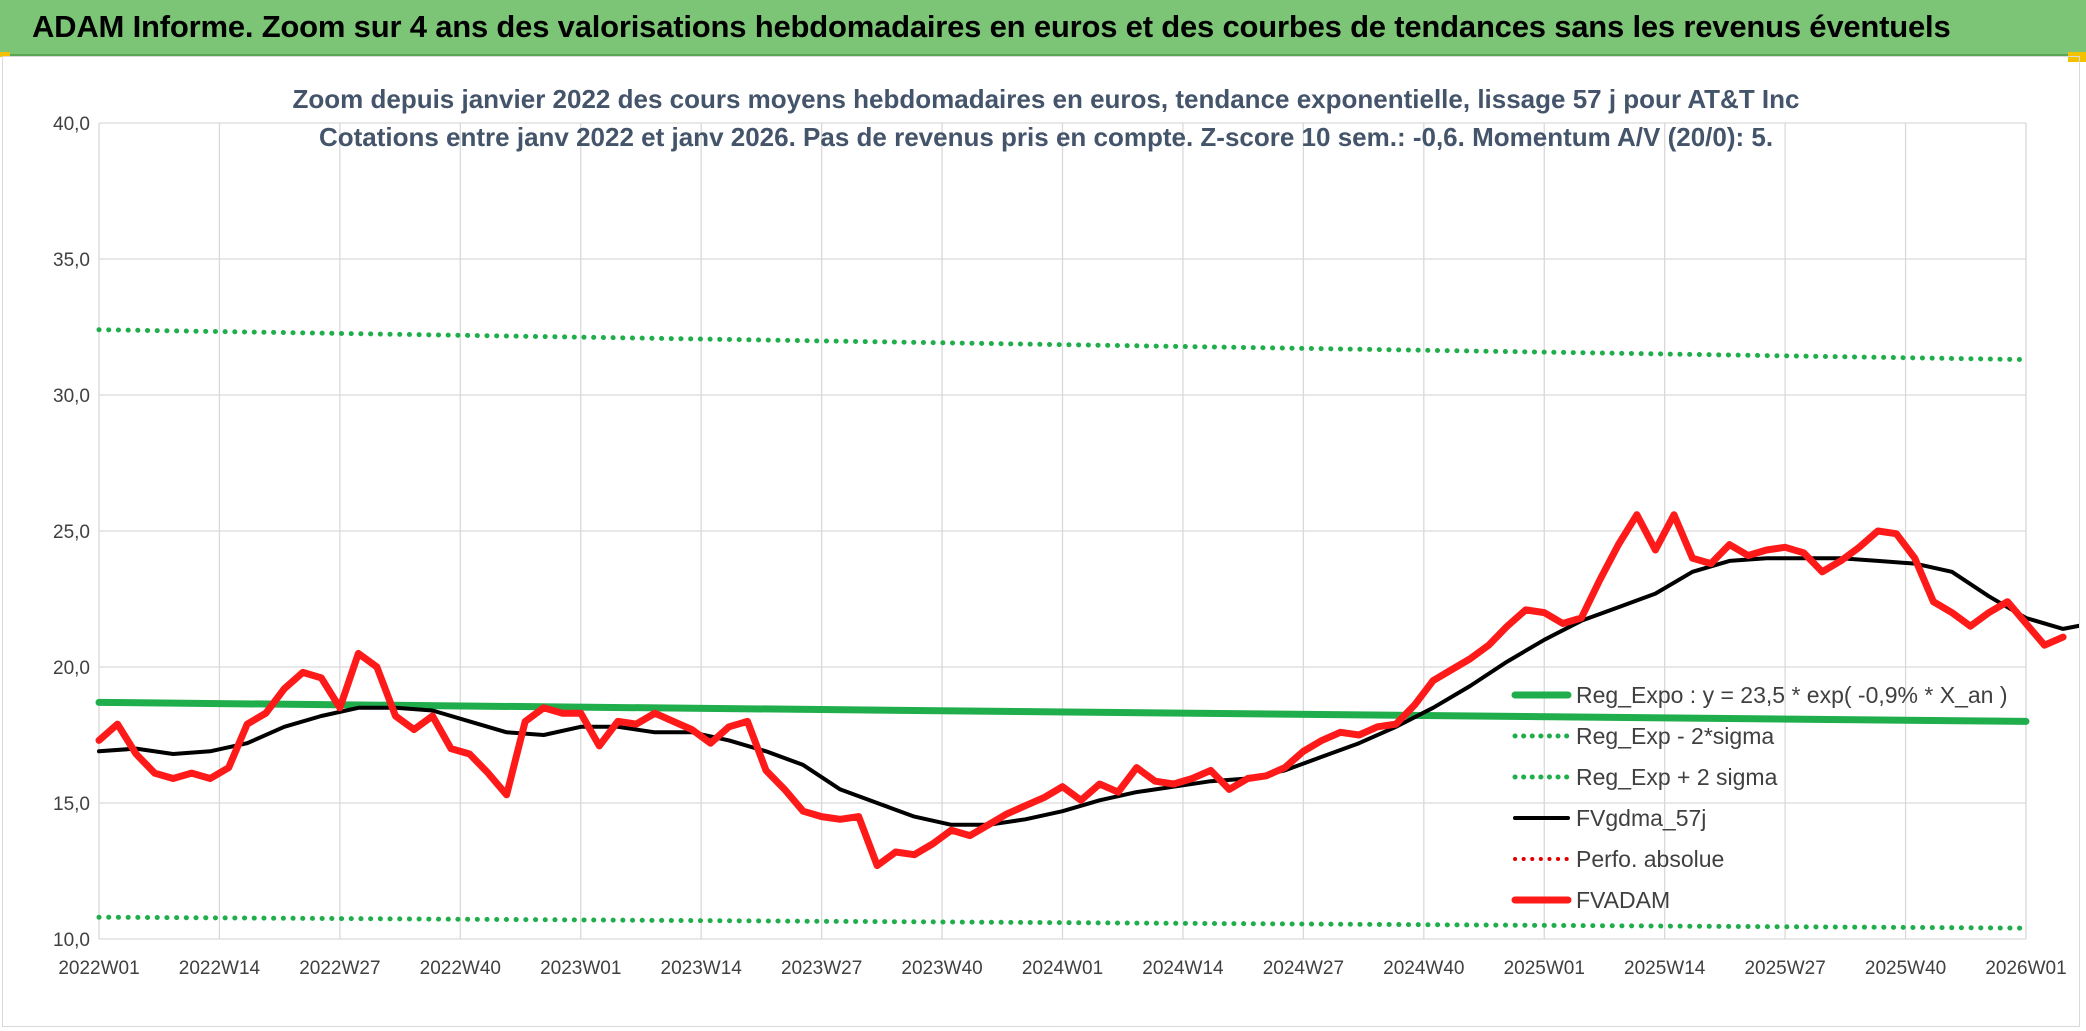  I want to click on x-tick-label: 2023W14, so click(702, 968).